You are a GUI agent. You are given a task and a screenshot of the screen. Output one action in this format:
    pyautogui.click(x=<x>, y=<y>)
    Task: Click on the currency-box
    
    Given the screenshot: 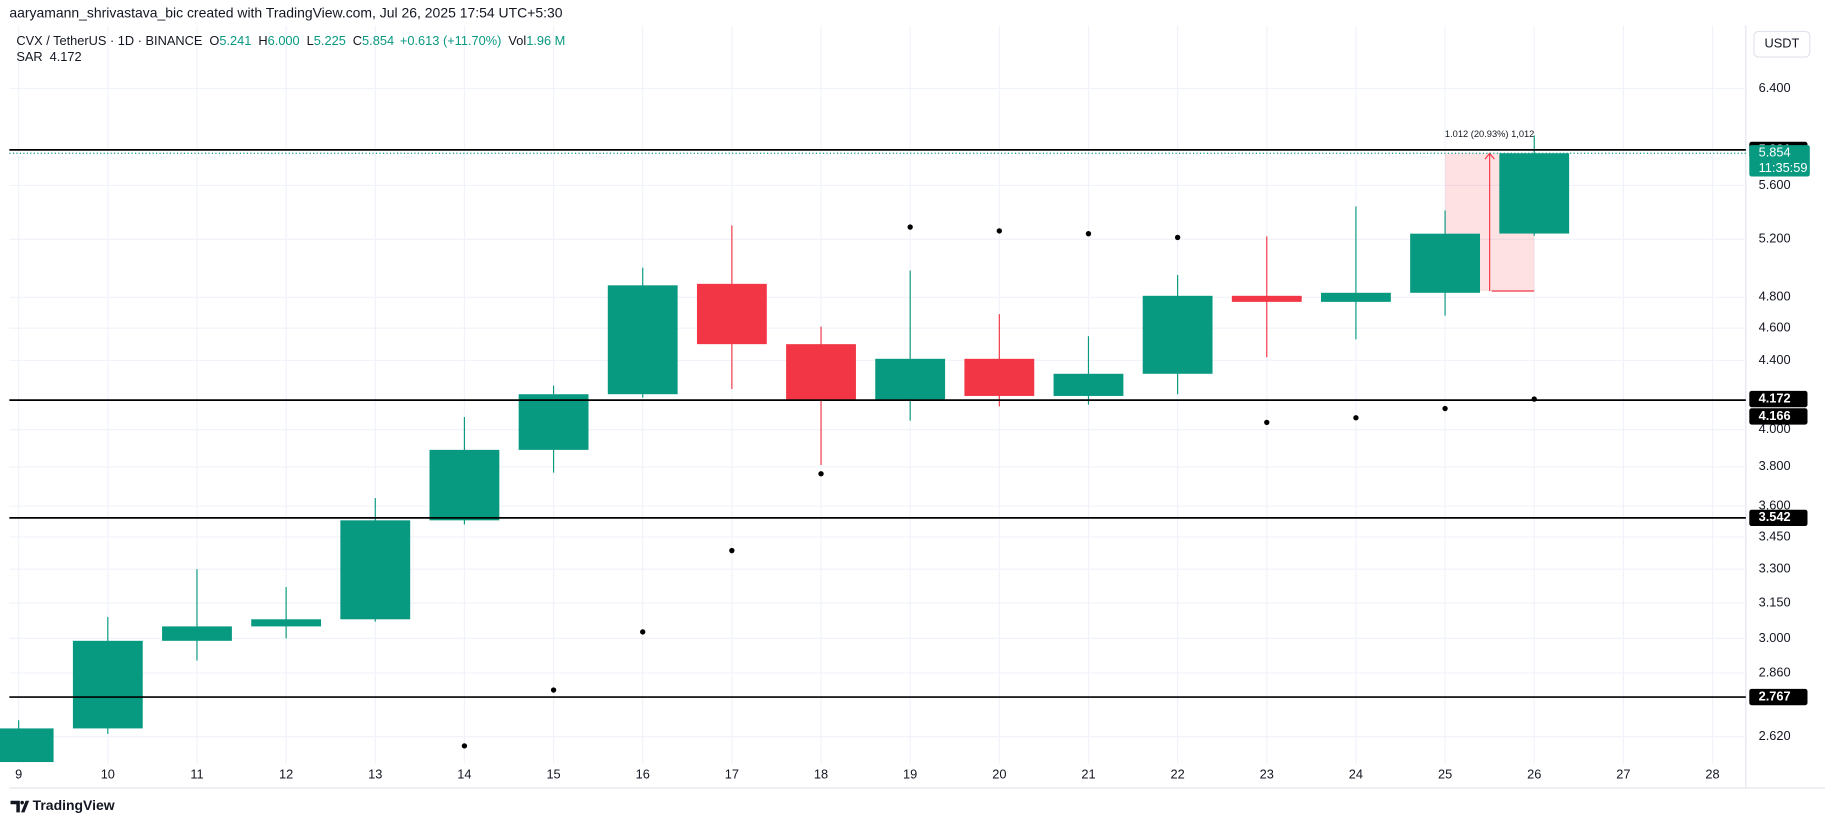 What is the action you would take?
    pyautogui.click(x=1782, y=44)
    